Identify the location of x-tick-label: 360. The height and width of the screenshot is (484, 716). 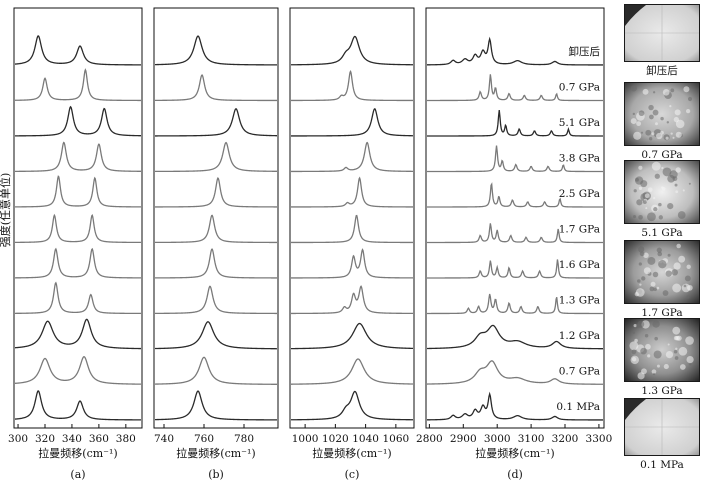
(99, 439).